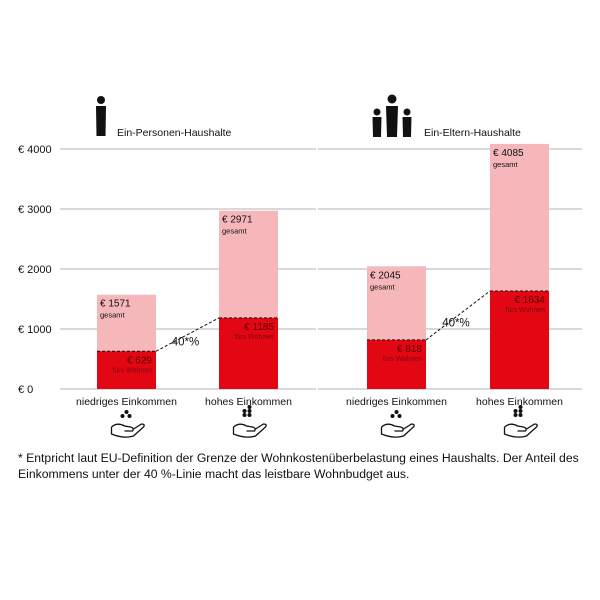 The height and width of the screenshot is (600, 600). Describe the element at coordinates (101, 100) in the screenshot. I see `person-head` at that location.